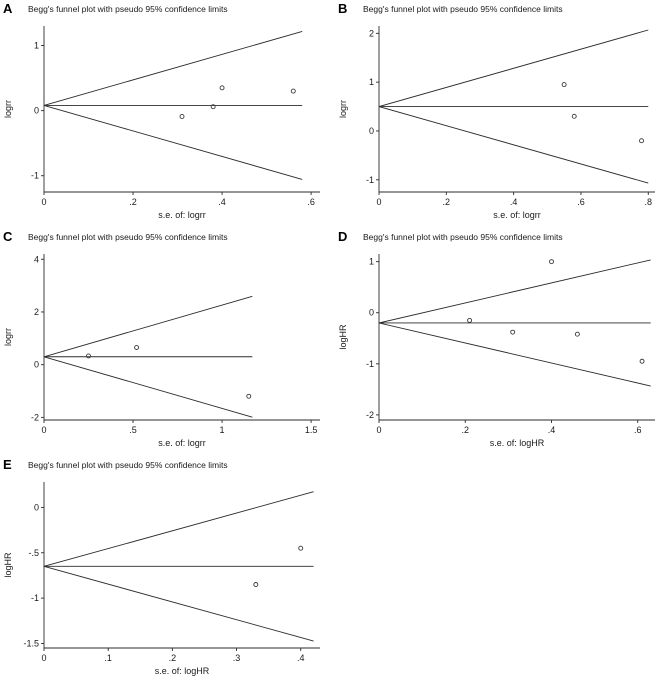  What do you see at coordinates (311, 430) in the screenshot?
I see `x-tick-label: 1.5` at bounding box center [311, 430].